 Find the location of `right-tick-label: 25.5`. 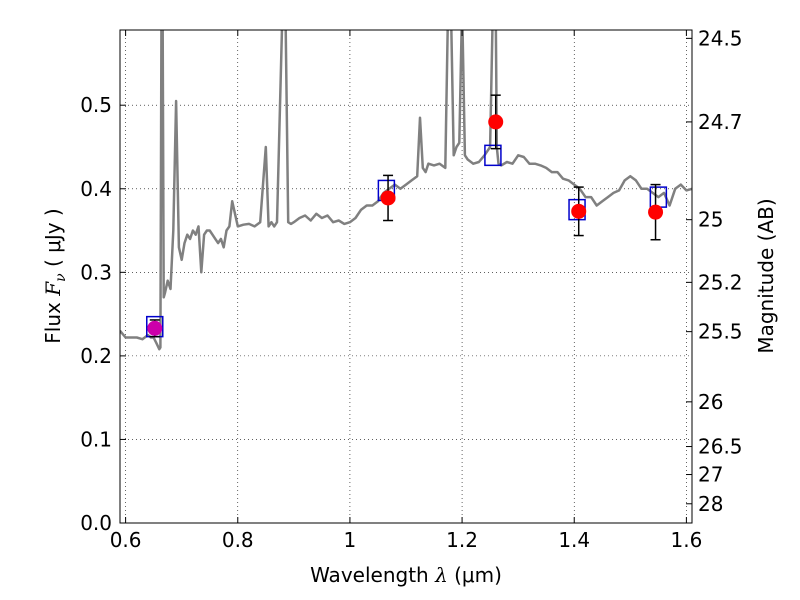

right-tick-label: 25.5 is located at coordinates (720, 332).